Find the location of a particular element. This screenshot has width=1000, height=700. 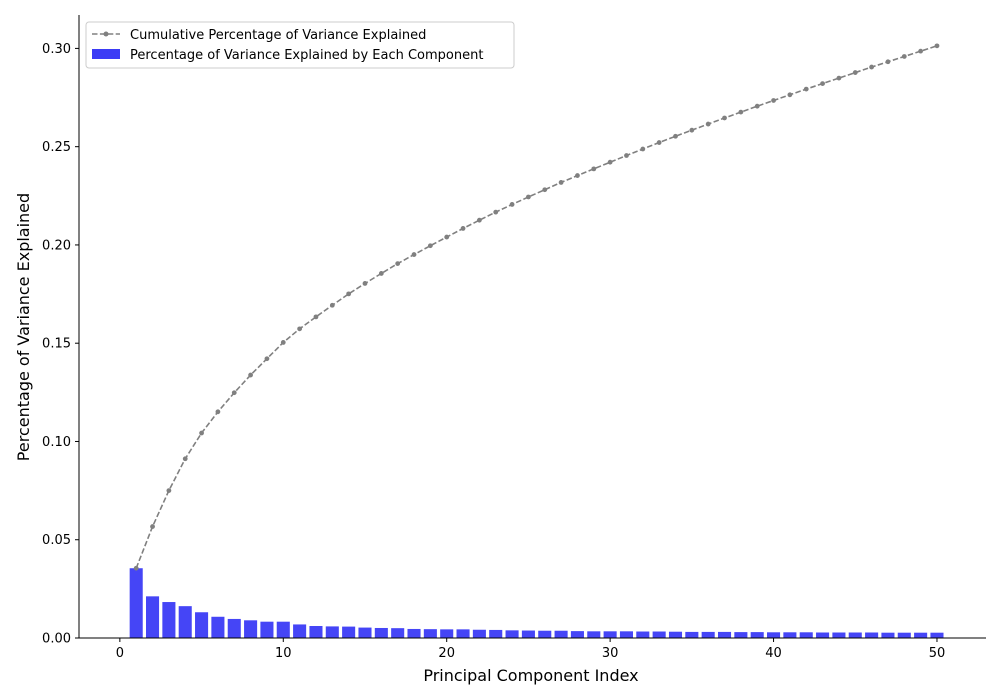

legend-box is located at coordinates (300, 45).